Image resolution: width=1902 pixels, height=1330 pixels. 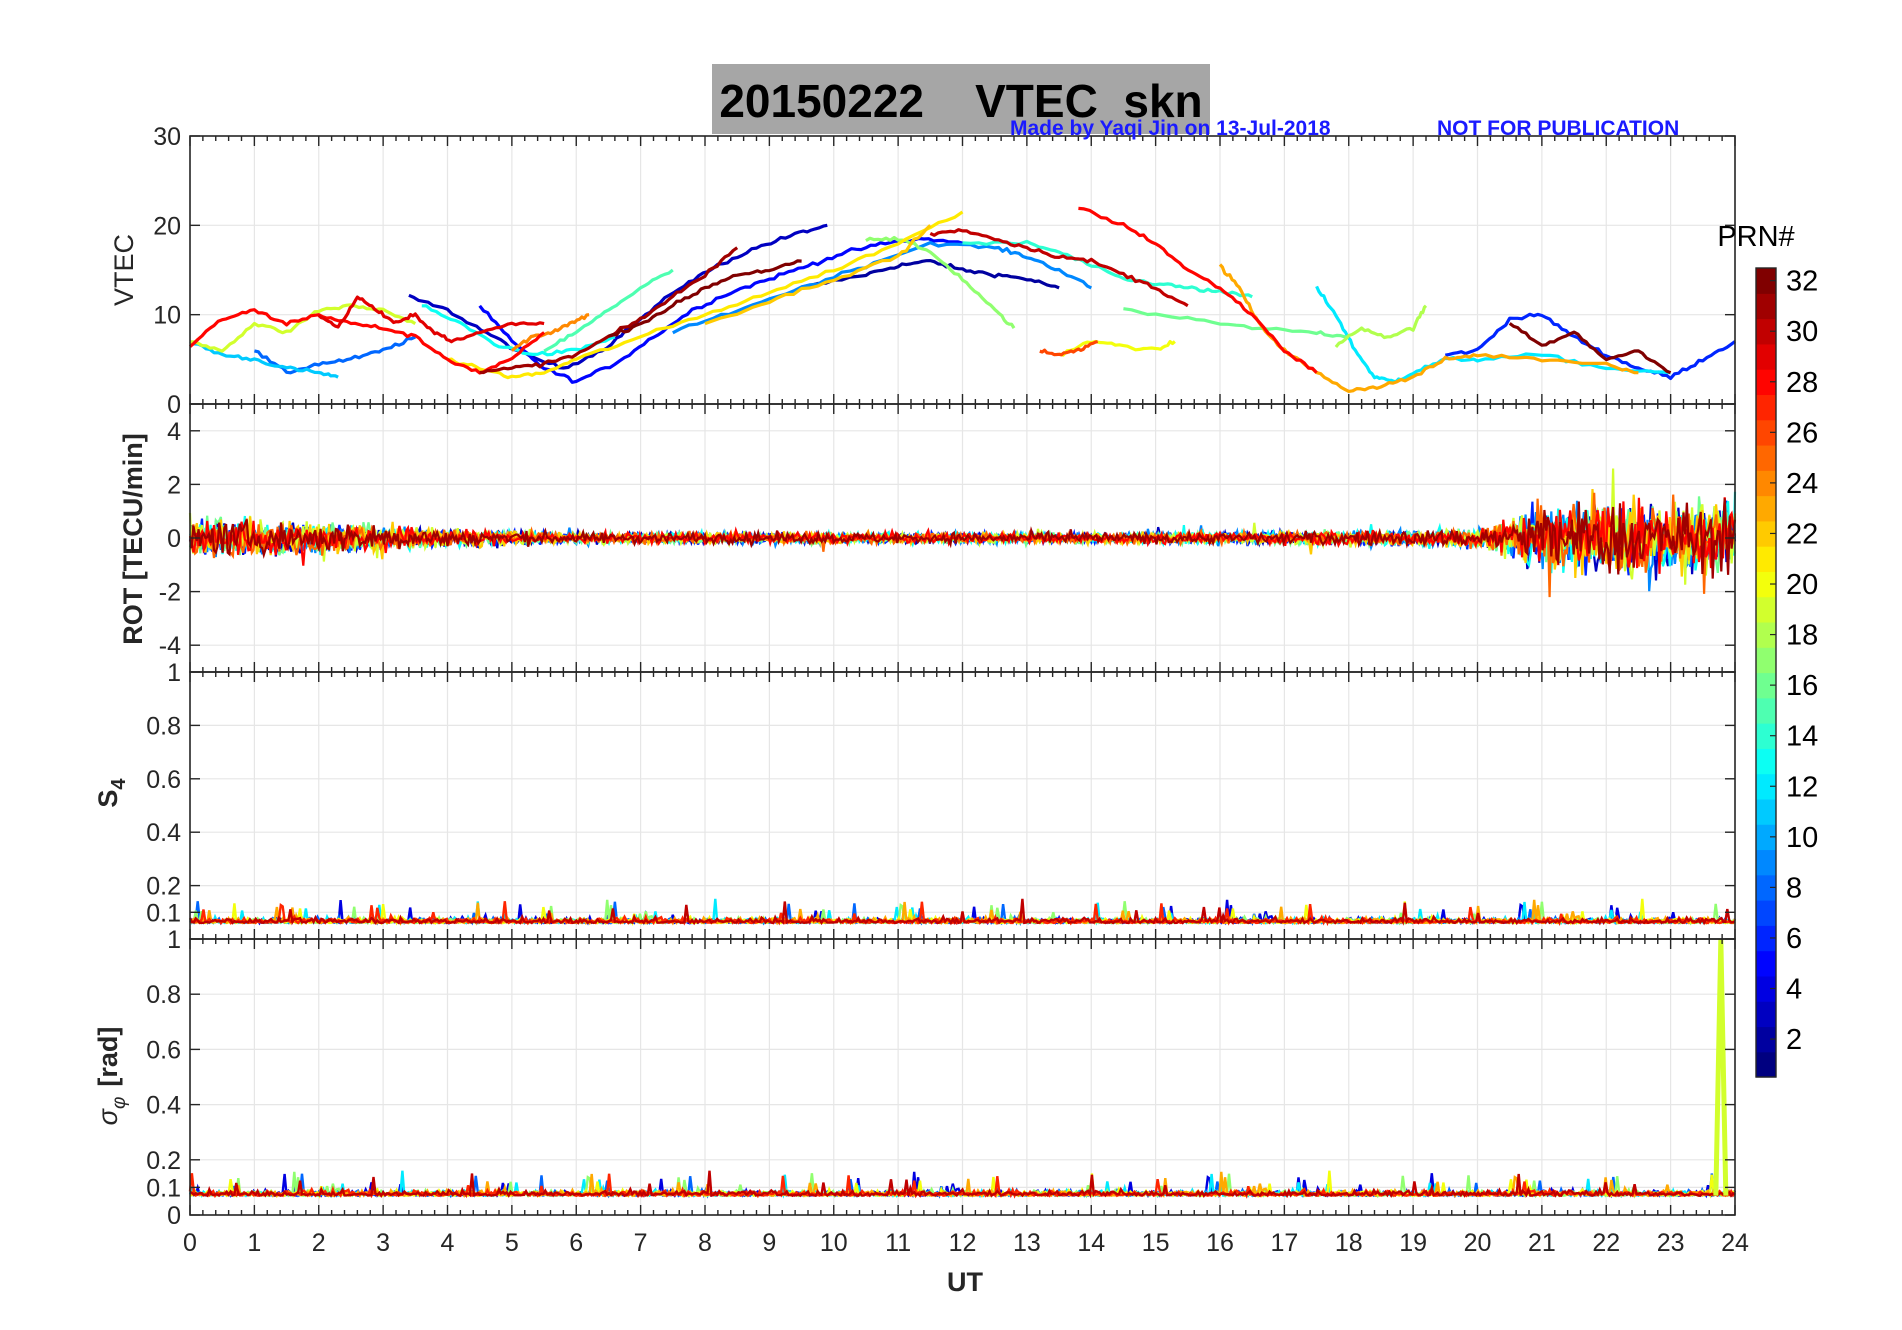 What do you see at coordinates (1721, 1067) in the screenshot?
I see `sigma-phi-spike` at bounding box center [1721, 1067].